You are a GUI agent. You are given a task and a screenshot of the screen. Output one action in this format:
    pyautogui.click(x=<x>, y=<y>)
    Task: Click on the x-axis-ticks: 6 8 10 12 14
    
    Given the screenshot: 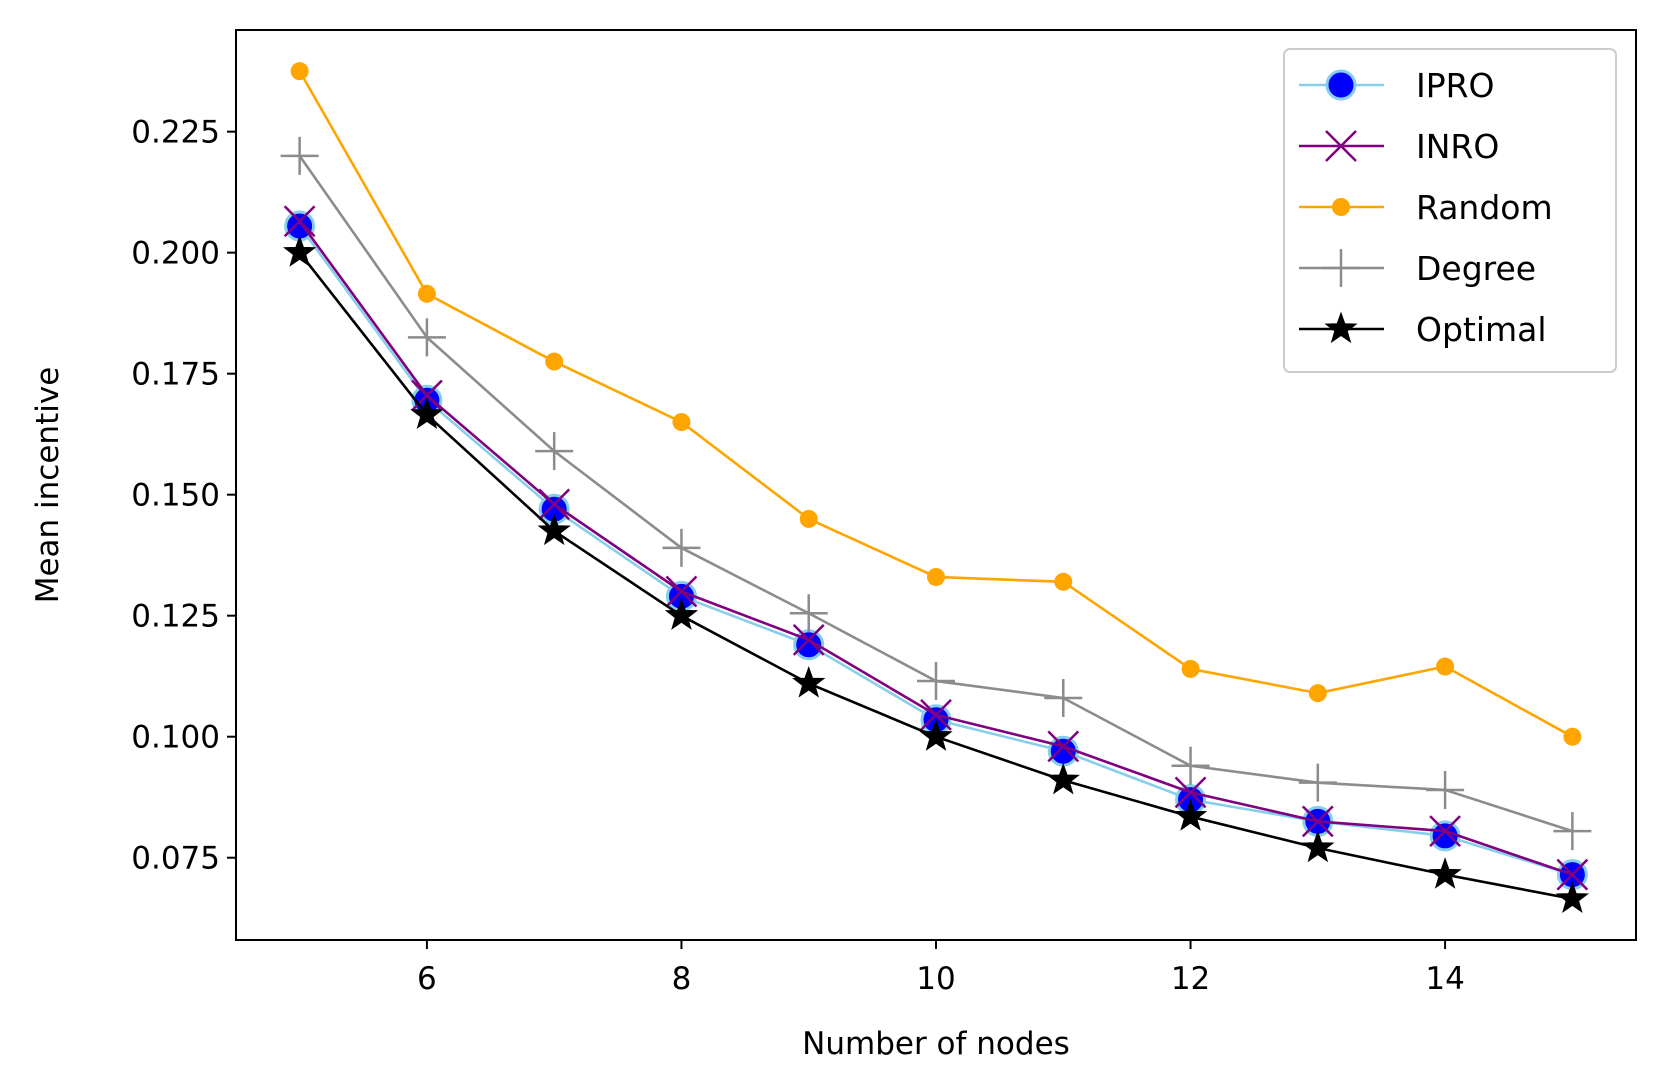 What is the action you would take?
    pyautogui.click(x=941, y=968)
    